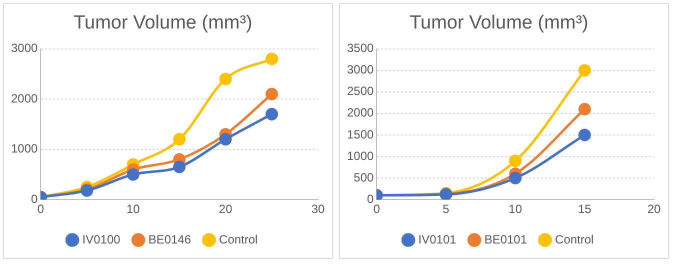  What do you see at coordinates (437, 239) in the screenshot?
I see `legend-label: IV0101` at bounding box center [437, 239].